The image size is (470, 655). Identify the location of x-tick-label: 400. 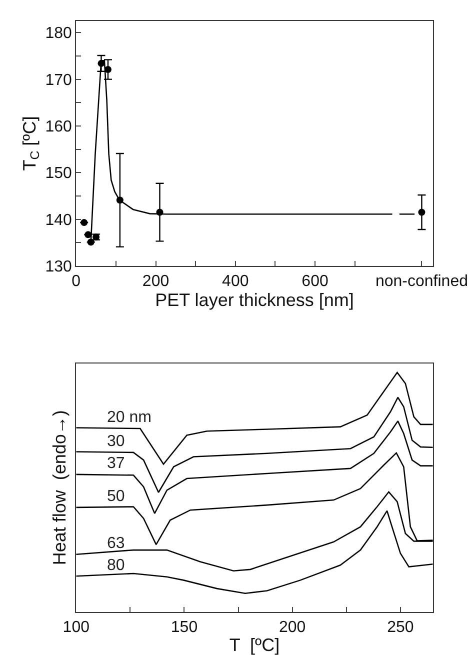
(235, 281).